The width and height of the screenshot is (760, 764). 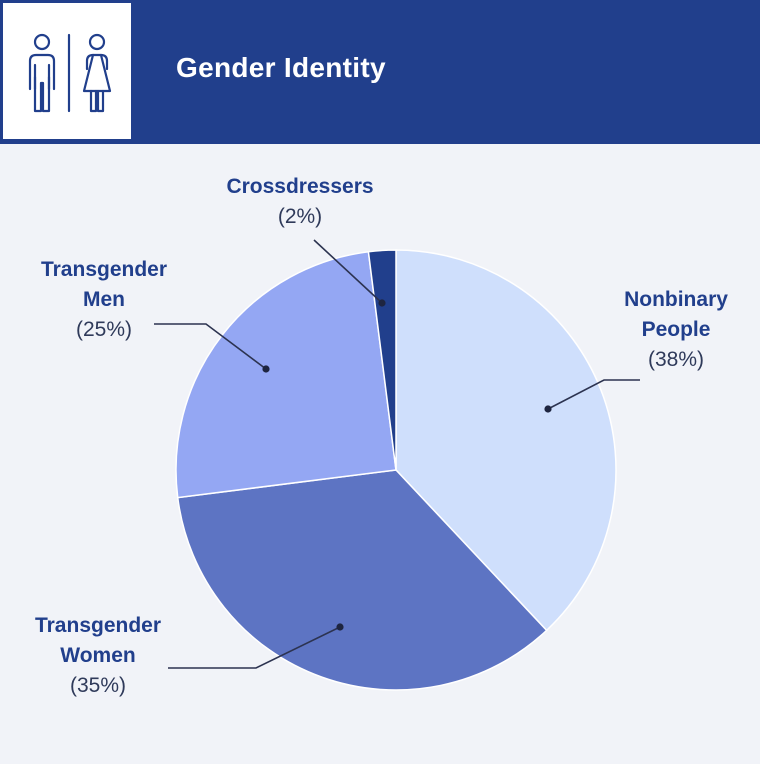 I want to click on pie-slice-transgender-women, so click(x=362, y=580).